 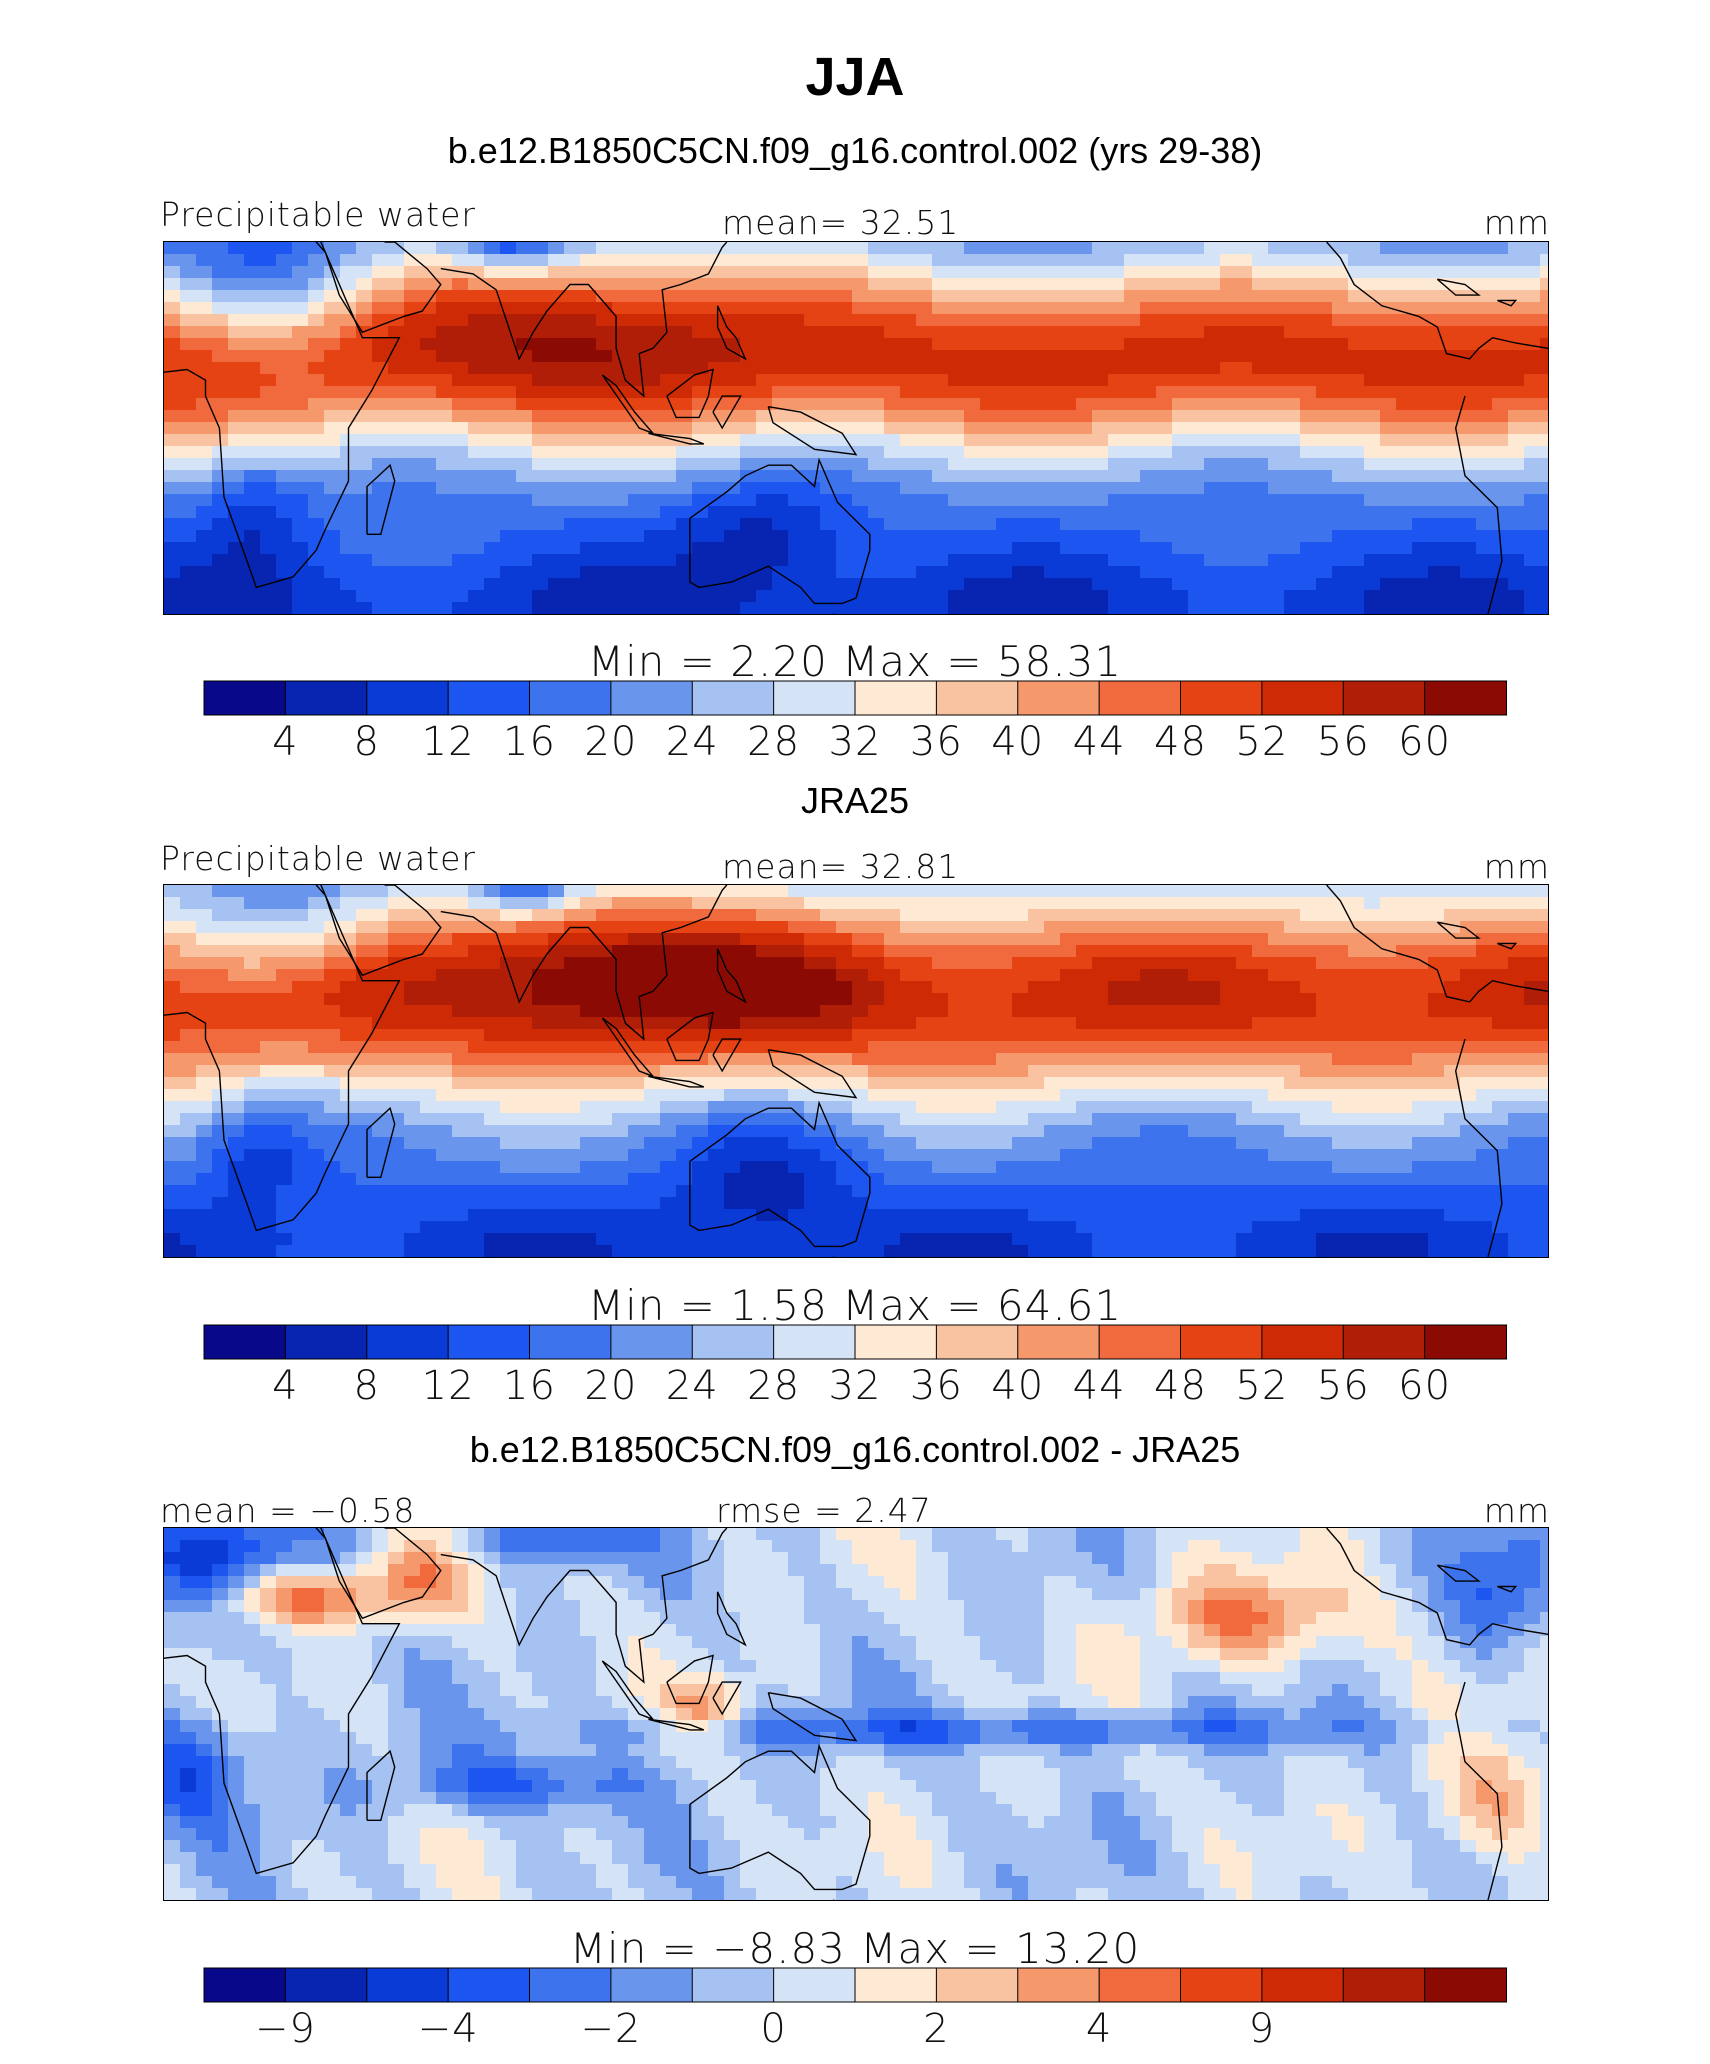 I want to click on colorbar-1-tick-label: 24, so click(x=692, y=742).